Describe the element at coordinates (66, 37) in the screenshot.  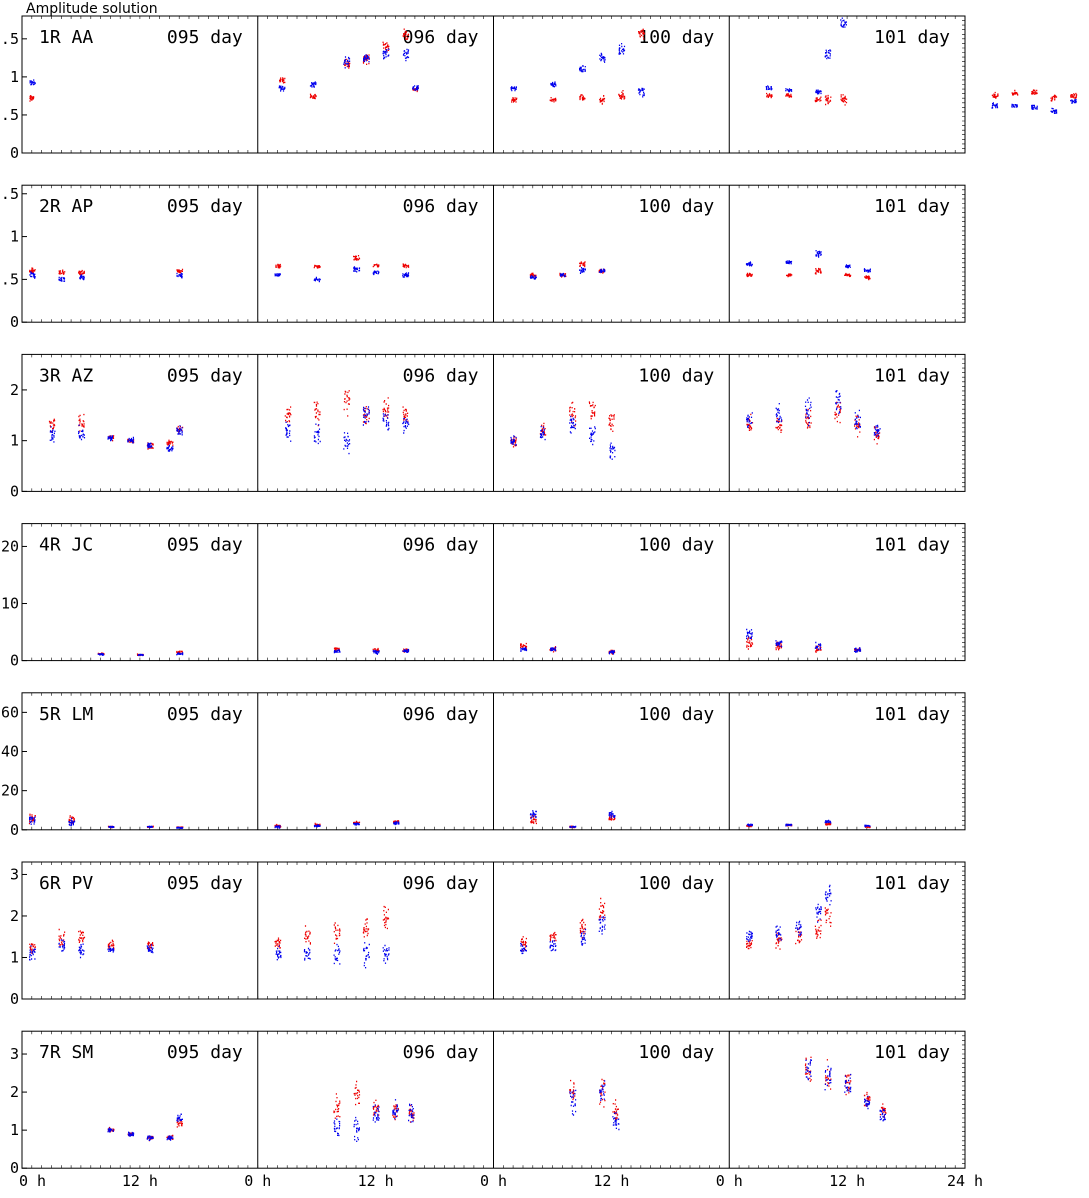
I see `station-label: 1R AA` at that location.